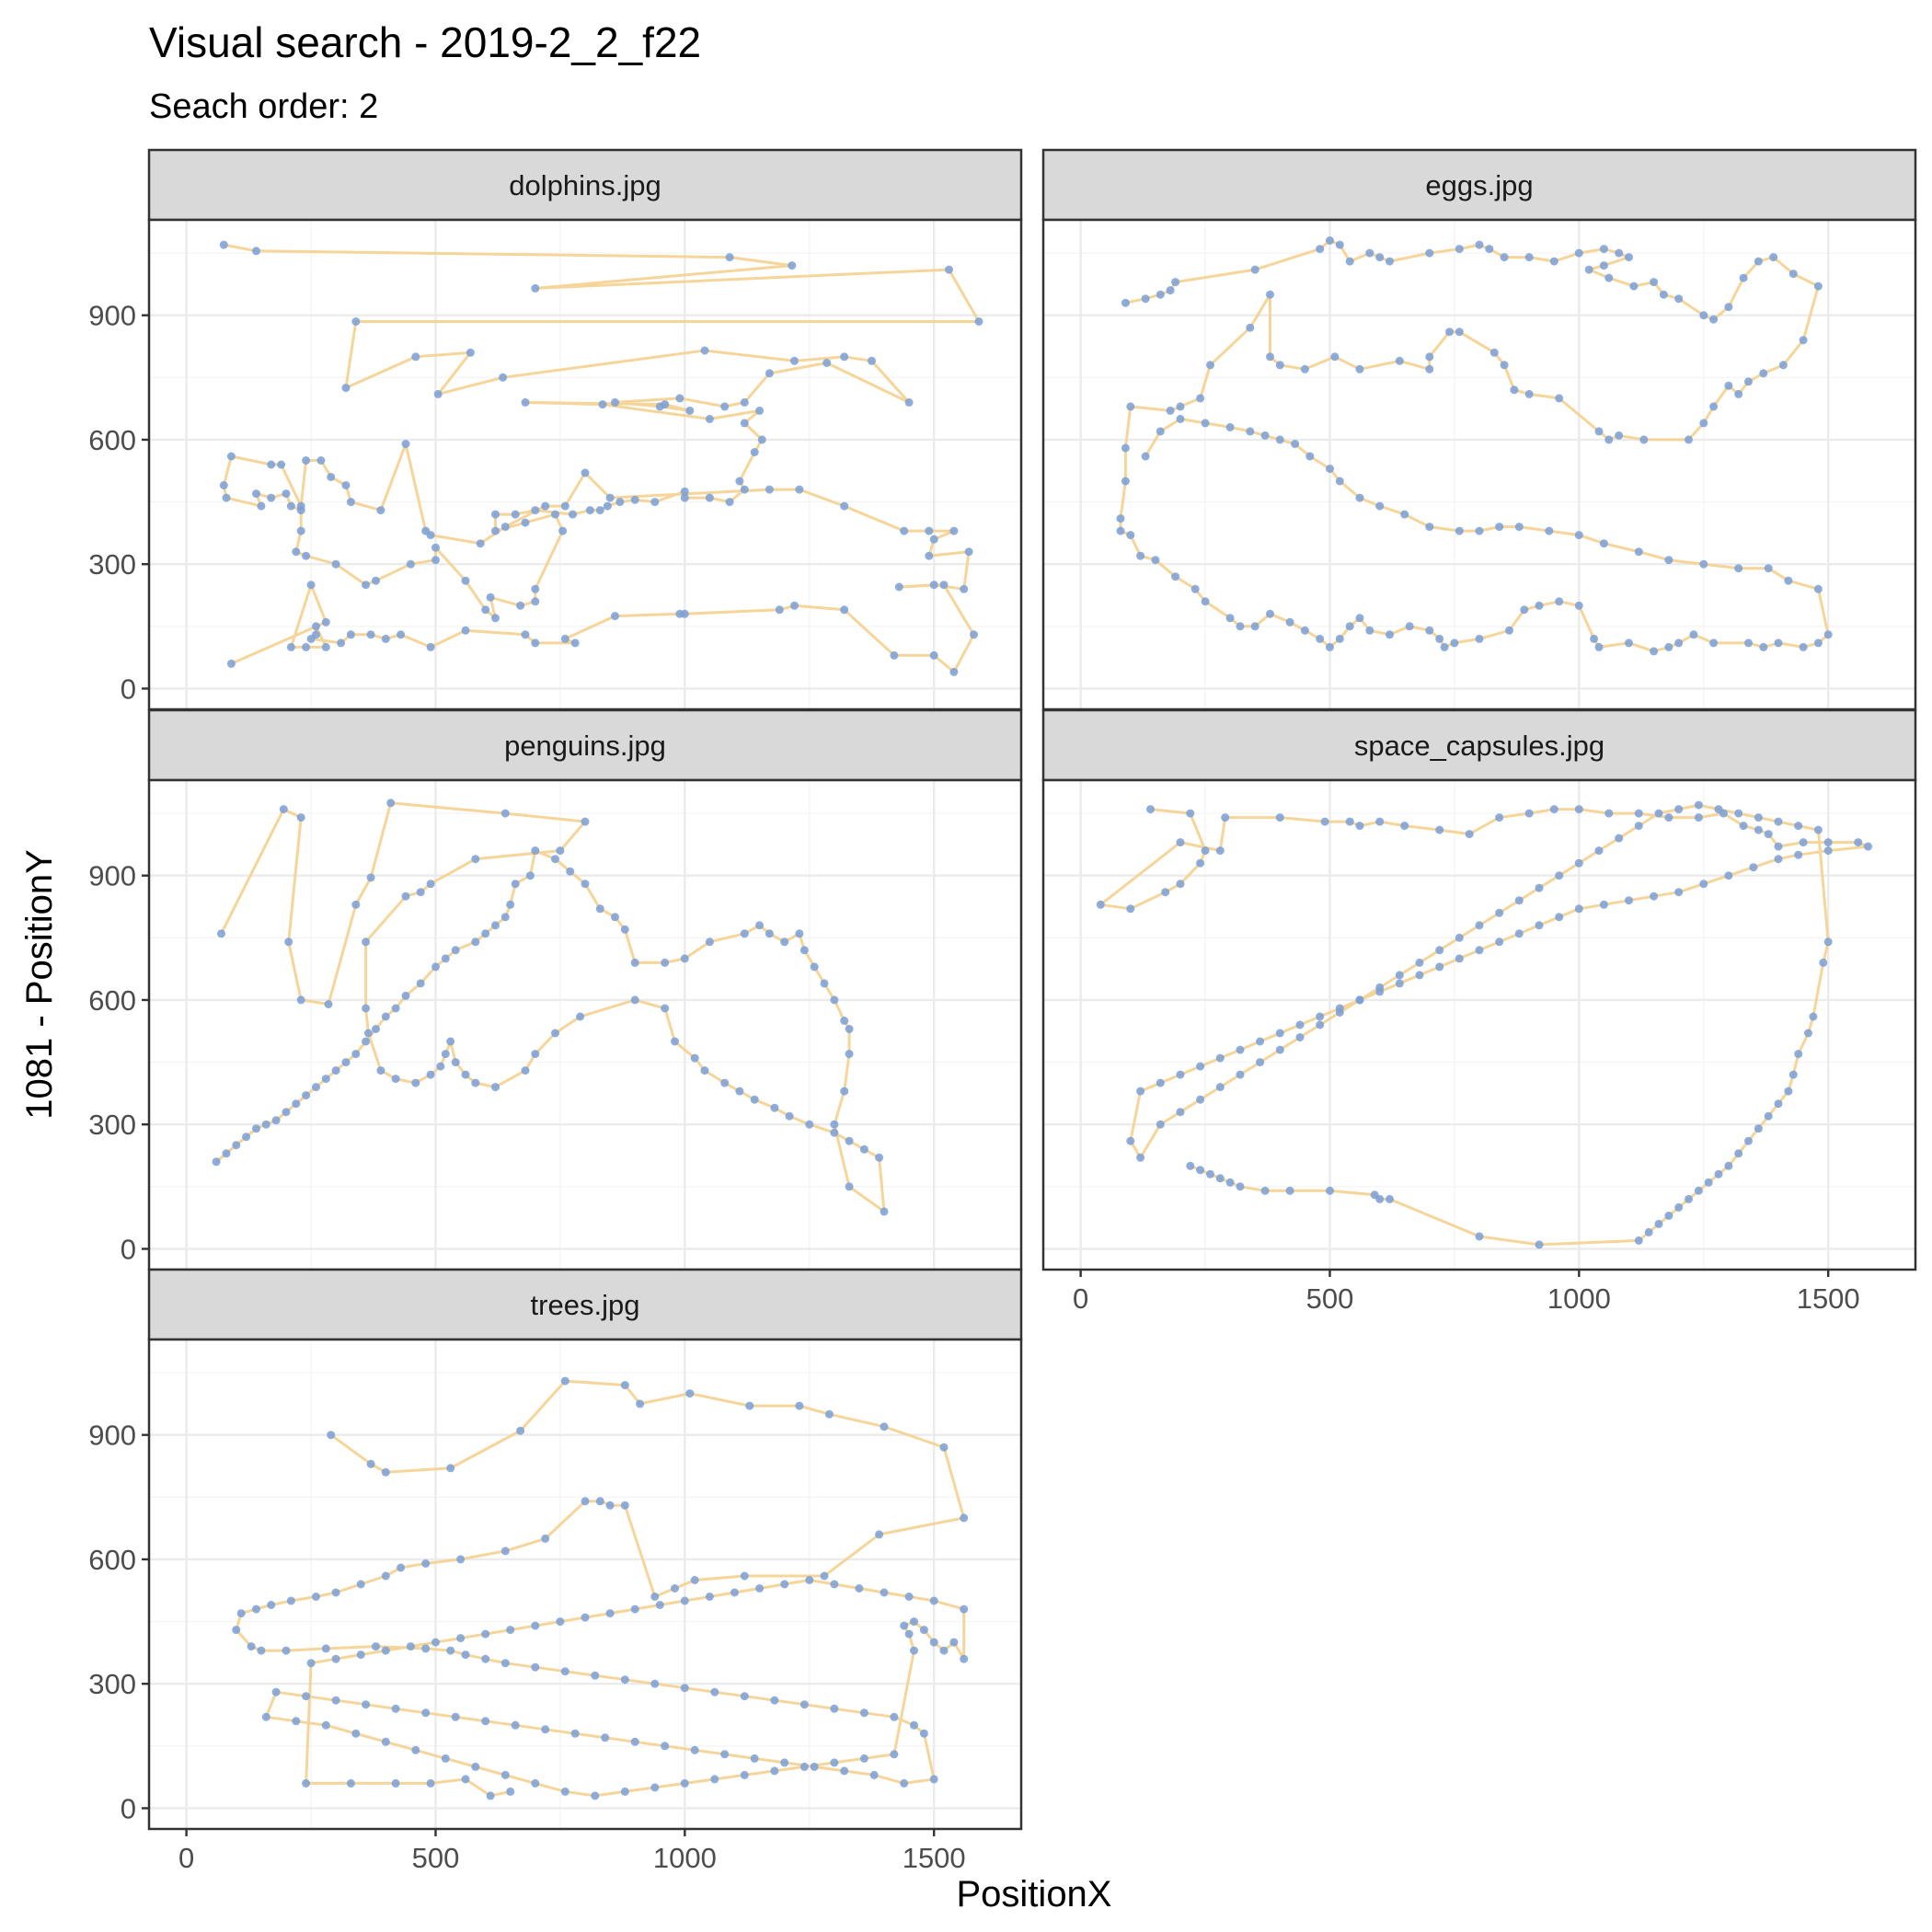 Image resolution: width=1932 pixels, height=1932 pixels. Describe the element at coordinates (585, 185) in the screenshot. I see `facet-strip` at that location.